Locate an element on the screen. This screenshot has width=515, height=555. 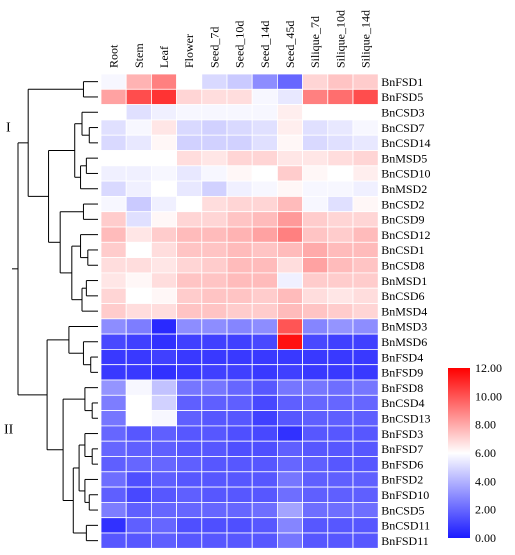
row-label-bncsd5: BnCSD5 is located at coordinates (402, 510).